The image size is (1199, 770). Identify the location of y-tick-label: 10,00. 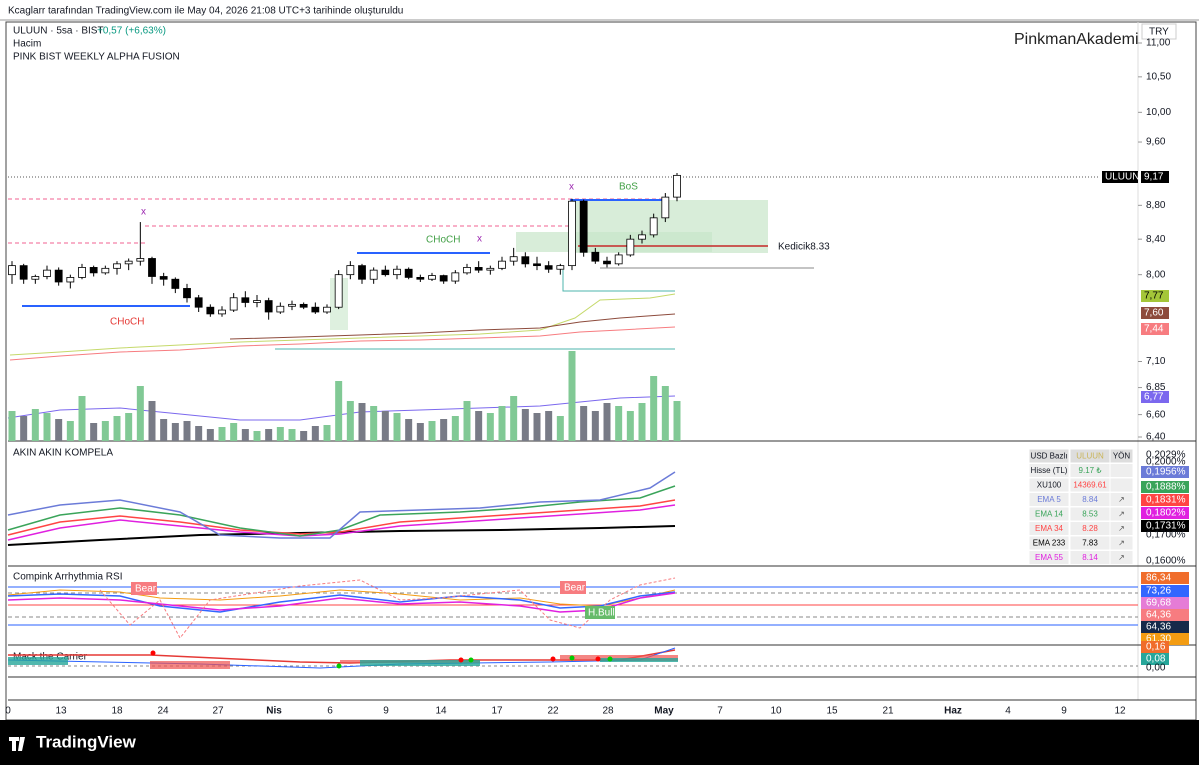
(1158, 112).